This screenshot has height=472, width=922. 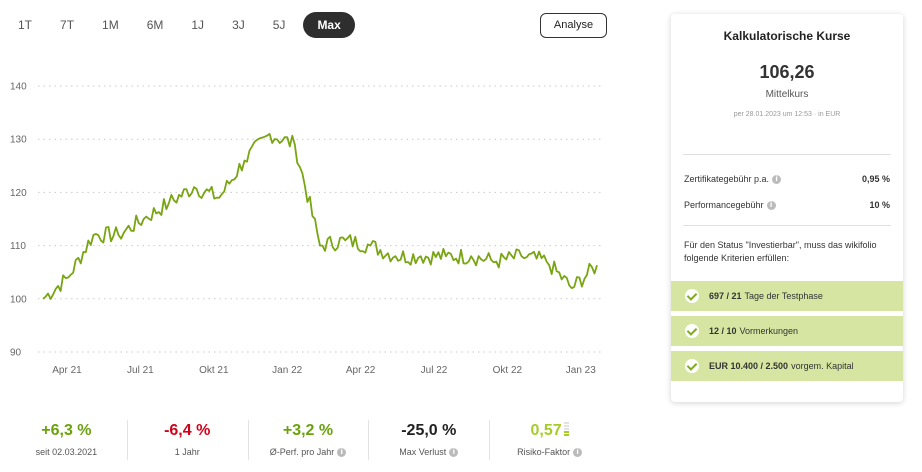 I want to click on kpi-label-text: 1 Jahr, so click(x=187, y=452).